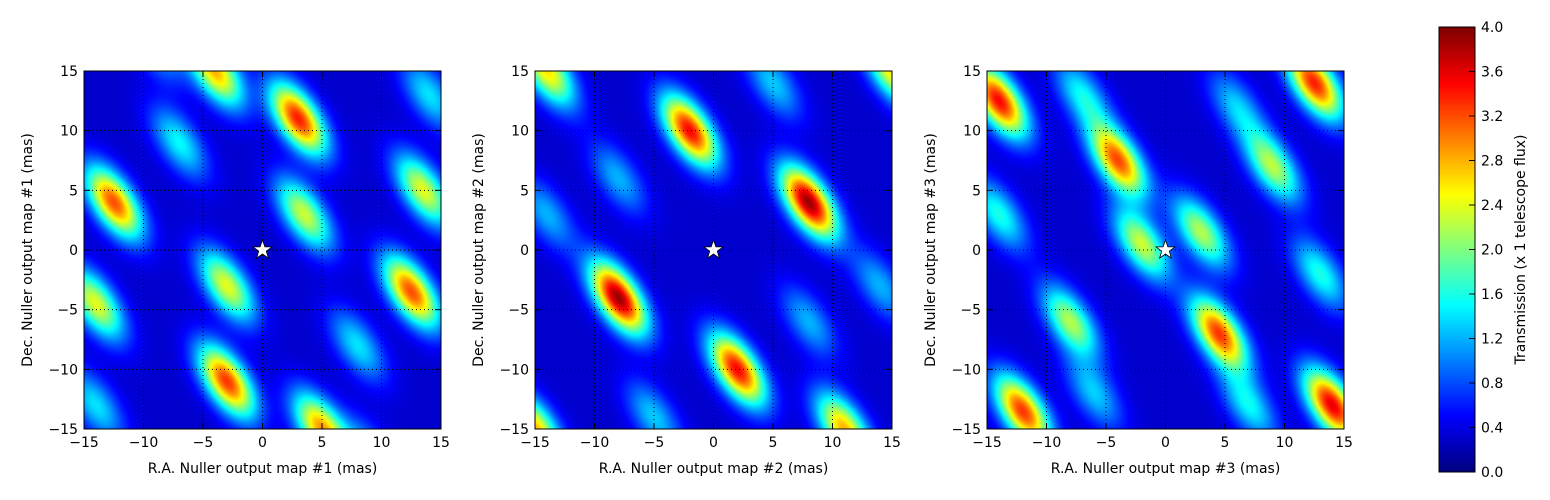 The width and height of the screenshot is (1550, 500). Describe the element at coordinates (931, 250) in the screenshot. I see `y-axis-label: Dec. Nuller output map #3 (mas)` at that location.